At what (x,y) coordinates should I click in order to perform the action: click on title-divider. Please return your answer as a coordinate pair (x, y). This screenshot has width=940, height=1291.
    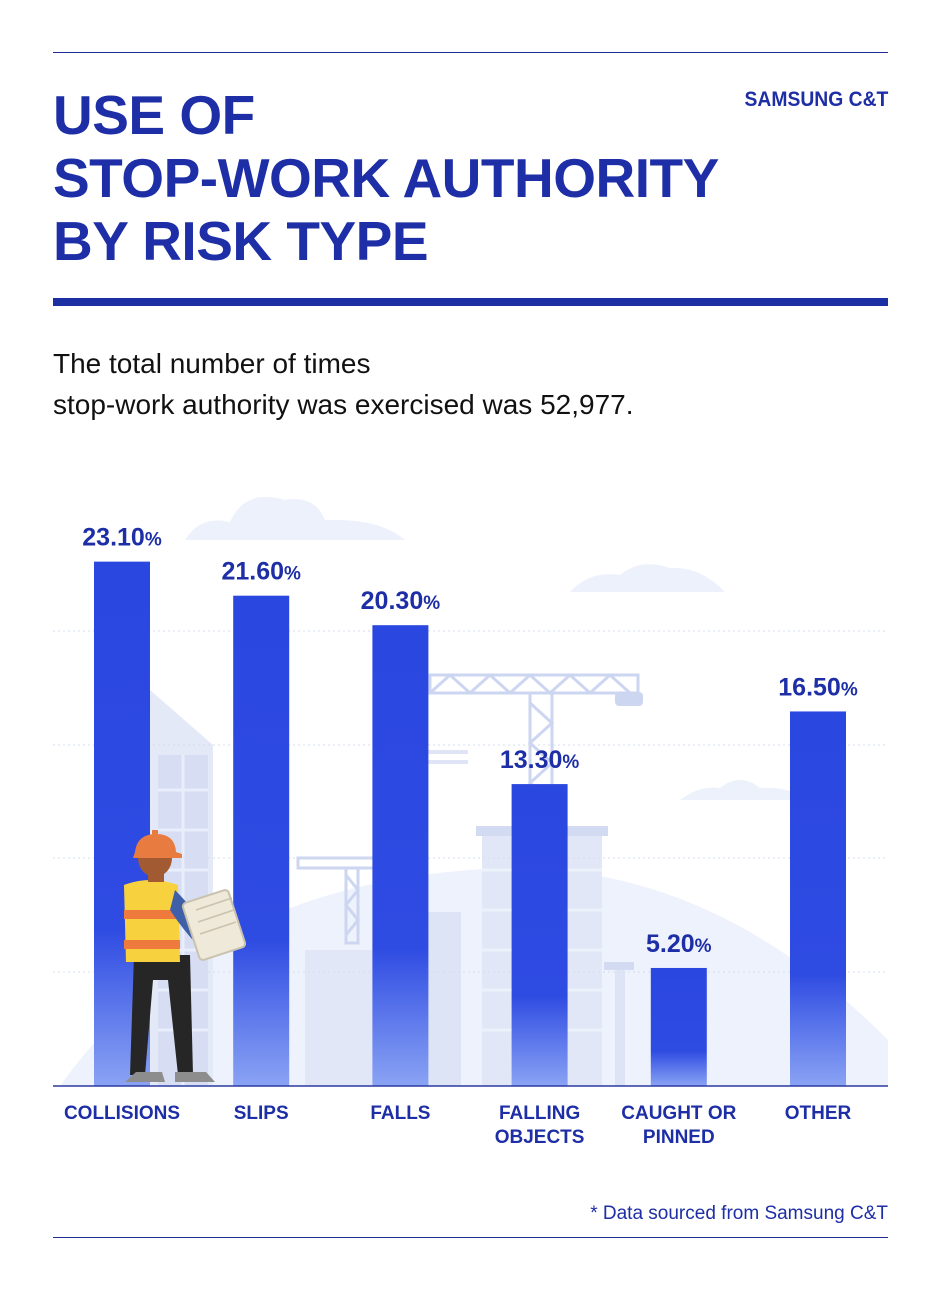
    Looking at the image, I should click on (470, 302).